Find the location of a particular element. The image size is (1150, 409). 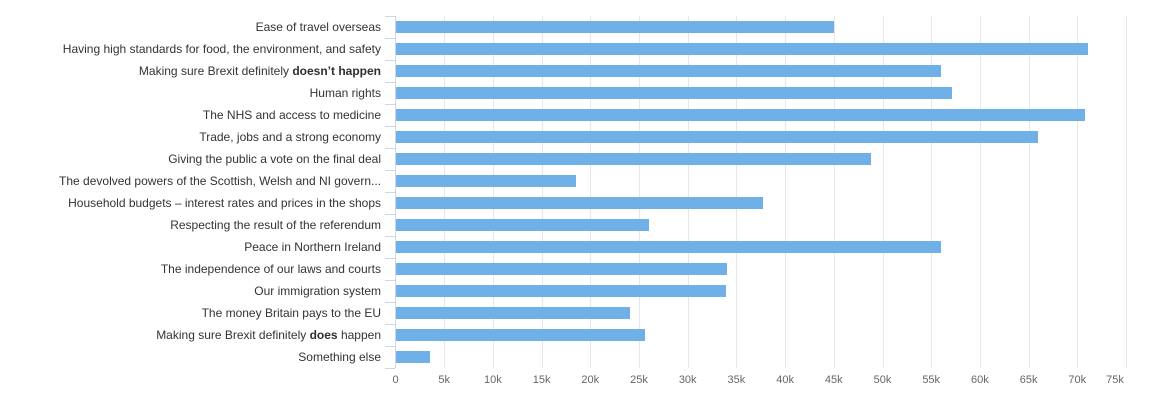

x-axis-label: 30k is located at coordinates (687, 380).